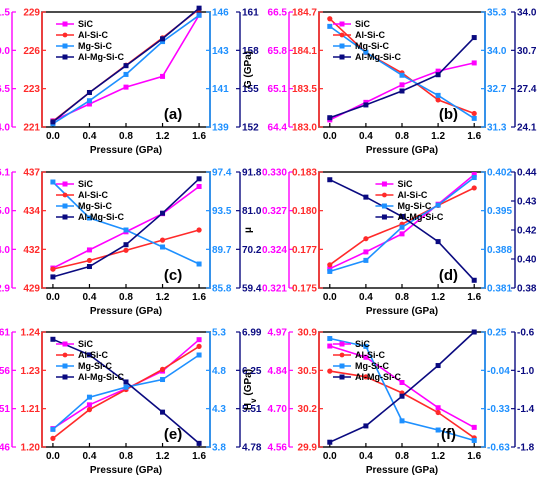 This screenshot has width=550, height=487. Describe the element at coordinates (31, 173) in the screenshot. I see `y-tick-label: 437` at that location.